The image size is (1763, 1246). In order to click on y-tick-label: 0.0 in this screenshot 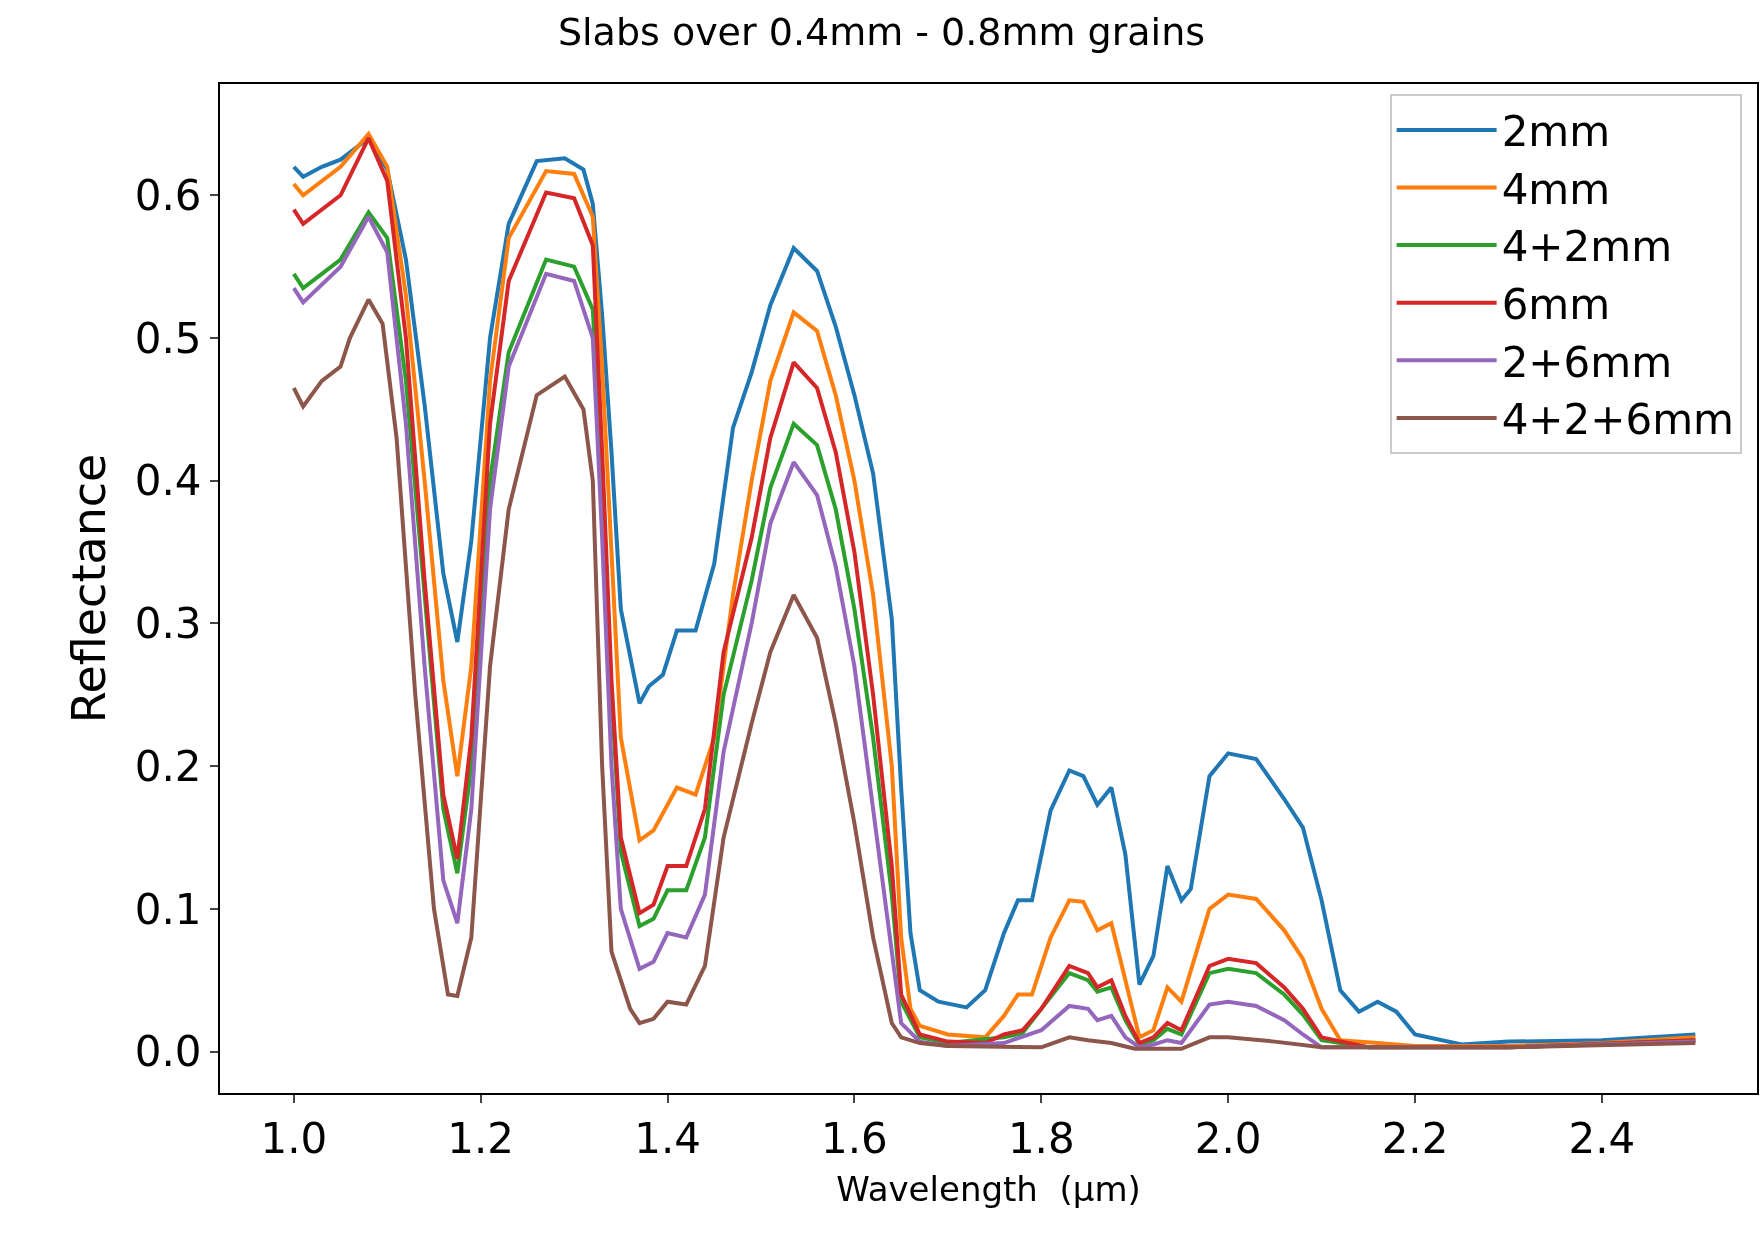, I will do `click(168, 1052)`.